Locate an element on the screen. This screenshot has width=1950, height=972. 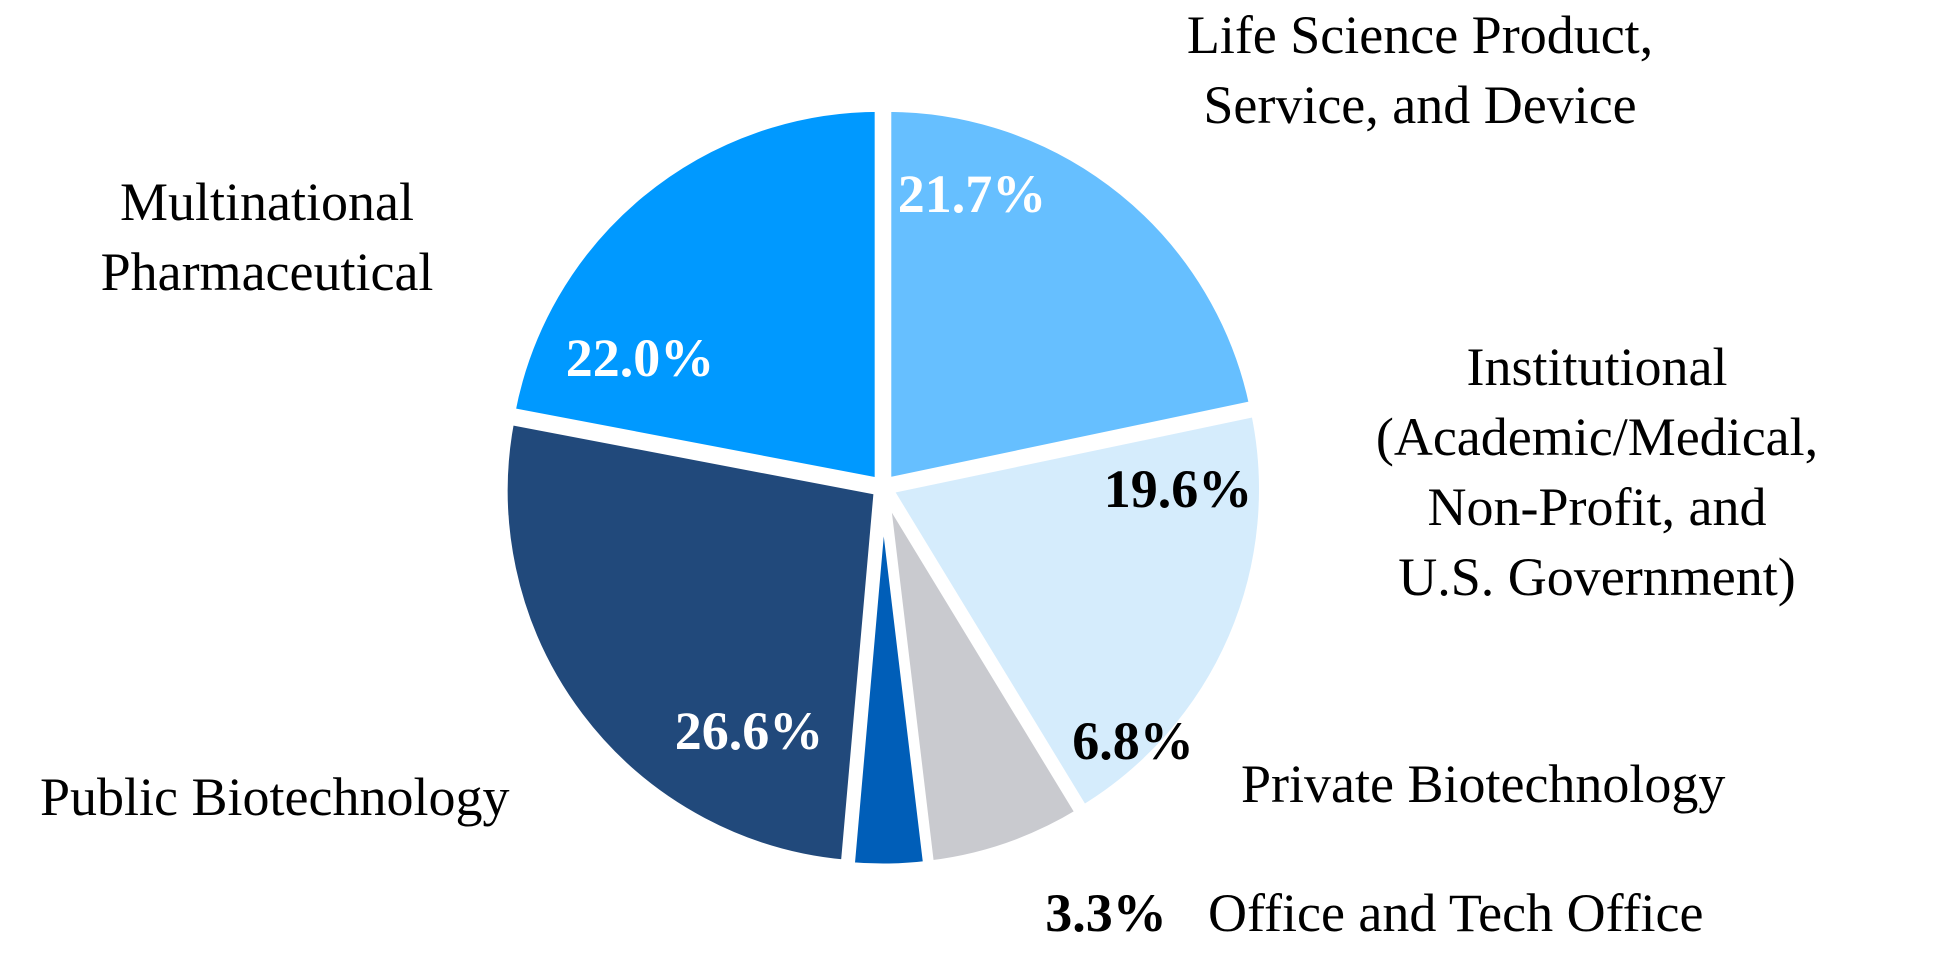
category-label-line: Office and Tech Office is located at coordinates (1456, 913).